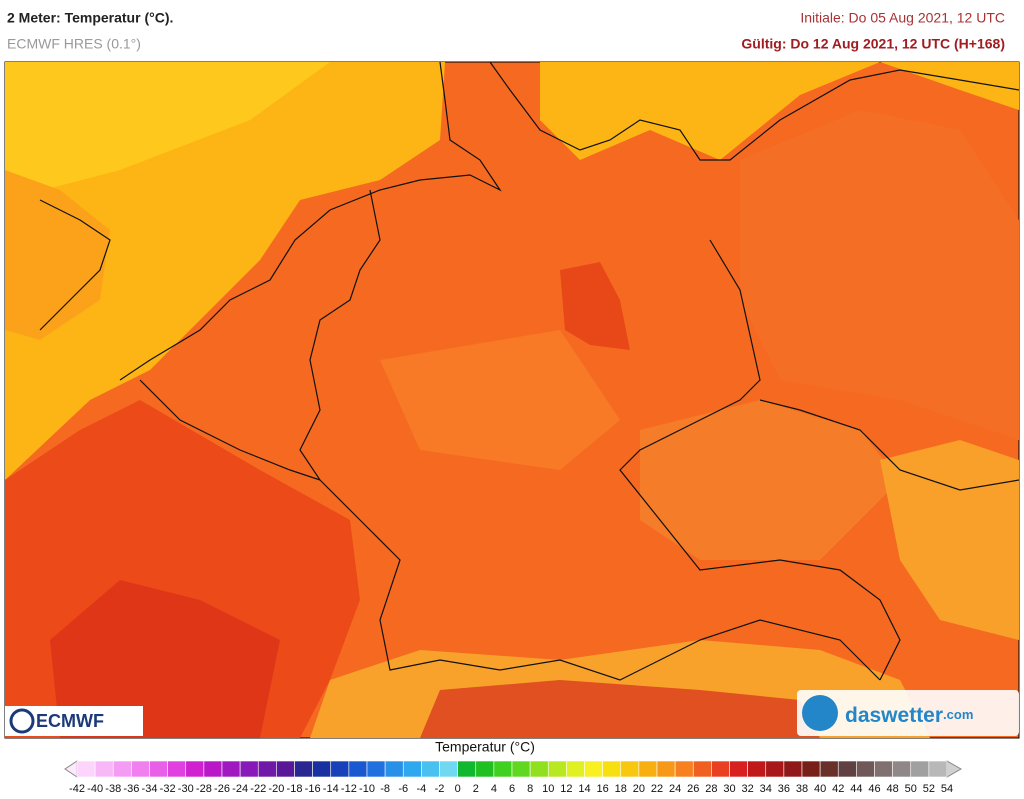 Image resolution: width=1024 pixels, height=799 pixels. What do you see at coordinates (530, 789) in the screenshot?
I see `colorbar-tick-label: 8` at bounding box center [530, 789].